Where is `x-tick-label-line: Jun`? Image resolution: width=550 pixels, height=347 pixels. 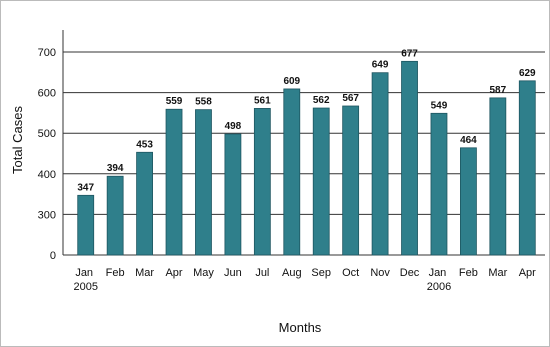 x-tick-label-line: Jun is located at coordinates (233, 273).